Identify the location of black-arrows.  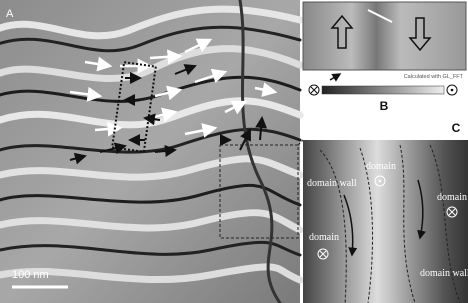
(168, 114).